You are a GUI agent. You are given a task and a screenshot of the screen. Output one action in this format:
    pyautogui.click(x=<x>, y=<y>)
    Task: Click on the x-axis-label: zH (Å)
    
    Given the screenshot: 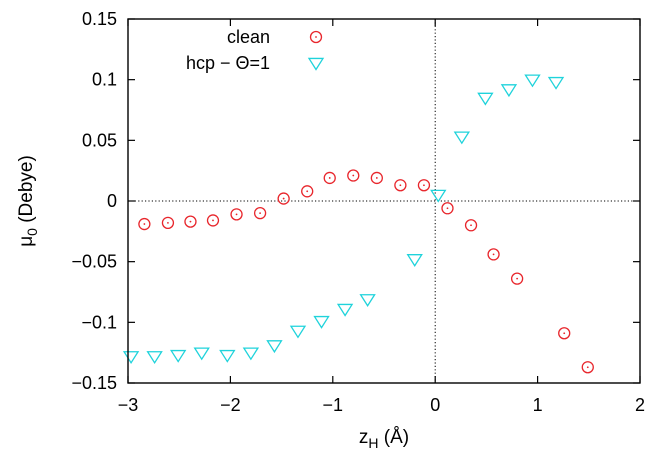 What is the action you would take?
    pyautogui.click(x=384, y=439)
    